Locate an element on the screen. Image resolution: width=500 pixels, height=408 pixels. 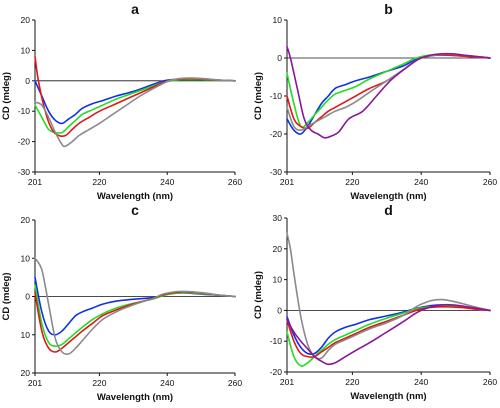
panel-title: c is located at coordinates (135, 210).